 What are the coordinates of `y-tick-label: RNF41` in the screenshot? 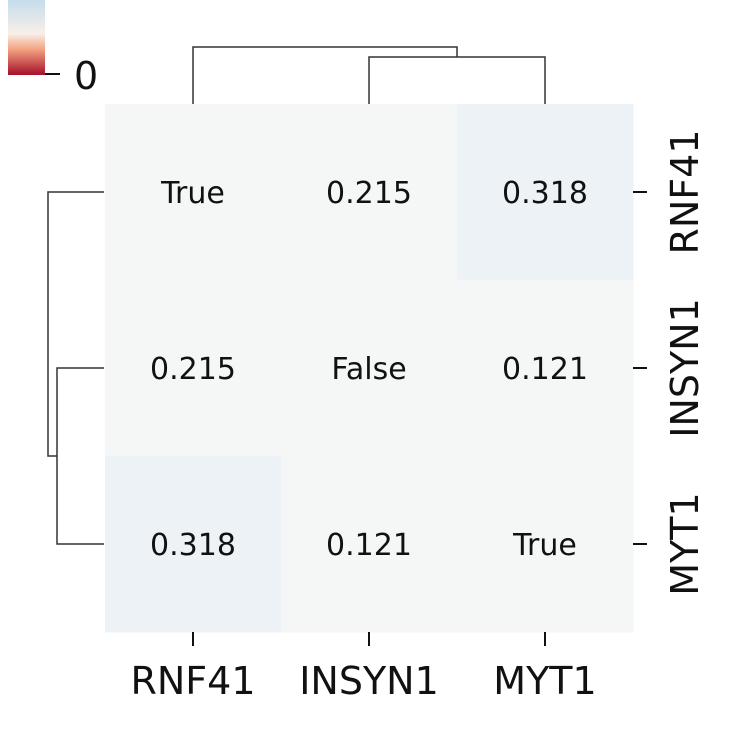 It's located at (685, 191).